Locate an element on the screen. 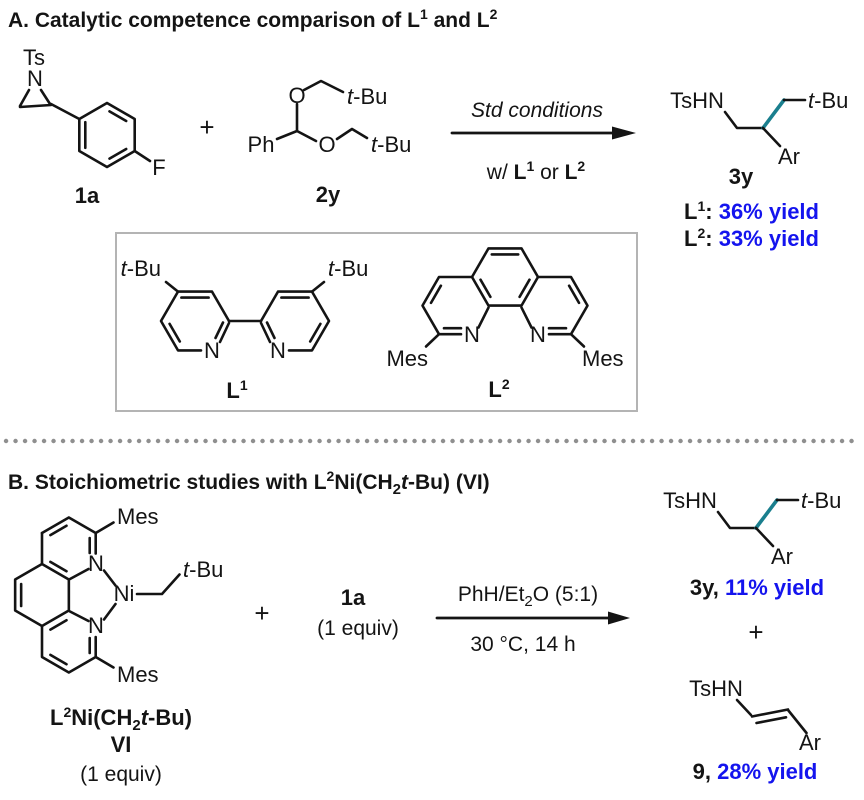 This screenshot has width=864, height=800. ligand-l2-label: L2 is located at coordinates (498, 389).